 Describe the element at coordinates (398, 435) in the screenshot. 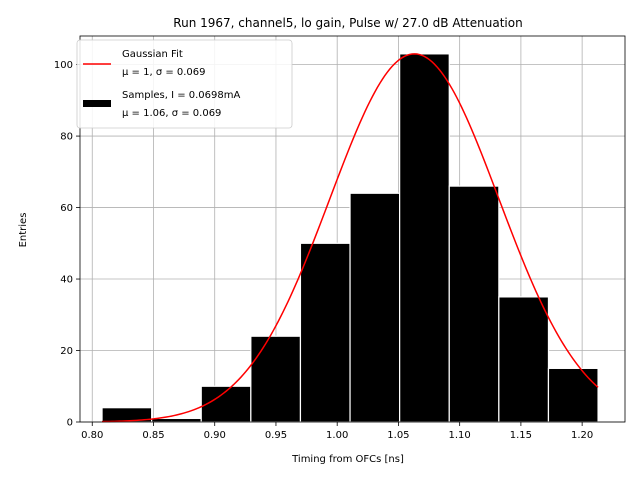

I see `x-tick-label: 1.05` at that location.